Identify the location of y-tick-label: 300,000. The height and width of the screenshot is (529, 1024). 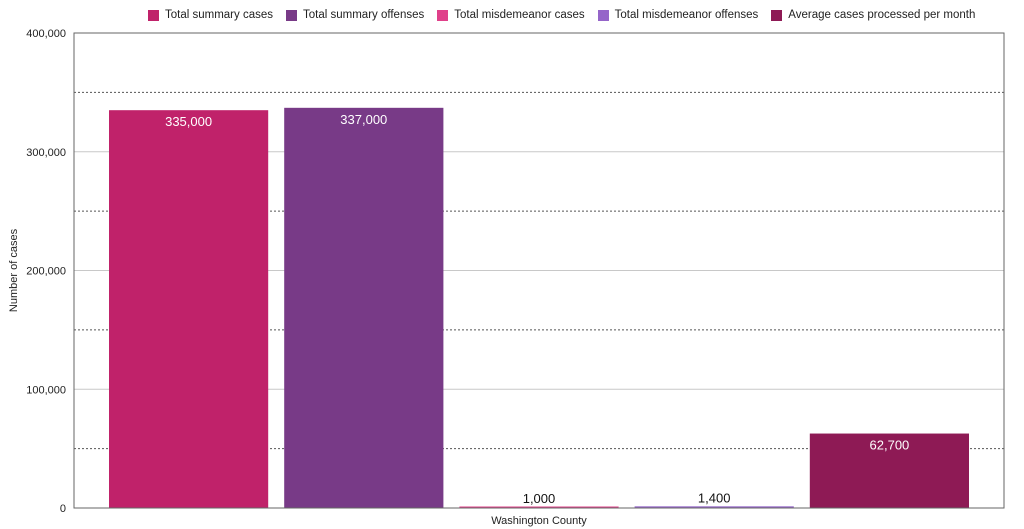
(46, 153).